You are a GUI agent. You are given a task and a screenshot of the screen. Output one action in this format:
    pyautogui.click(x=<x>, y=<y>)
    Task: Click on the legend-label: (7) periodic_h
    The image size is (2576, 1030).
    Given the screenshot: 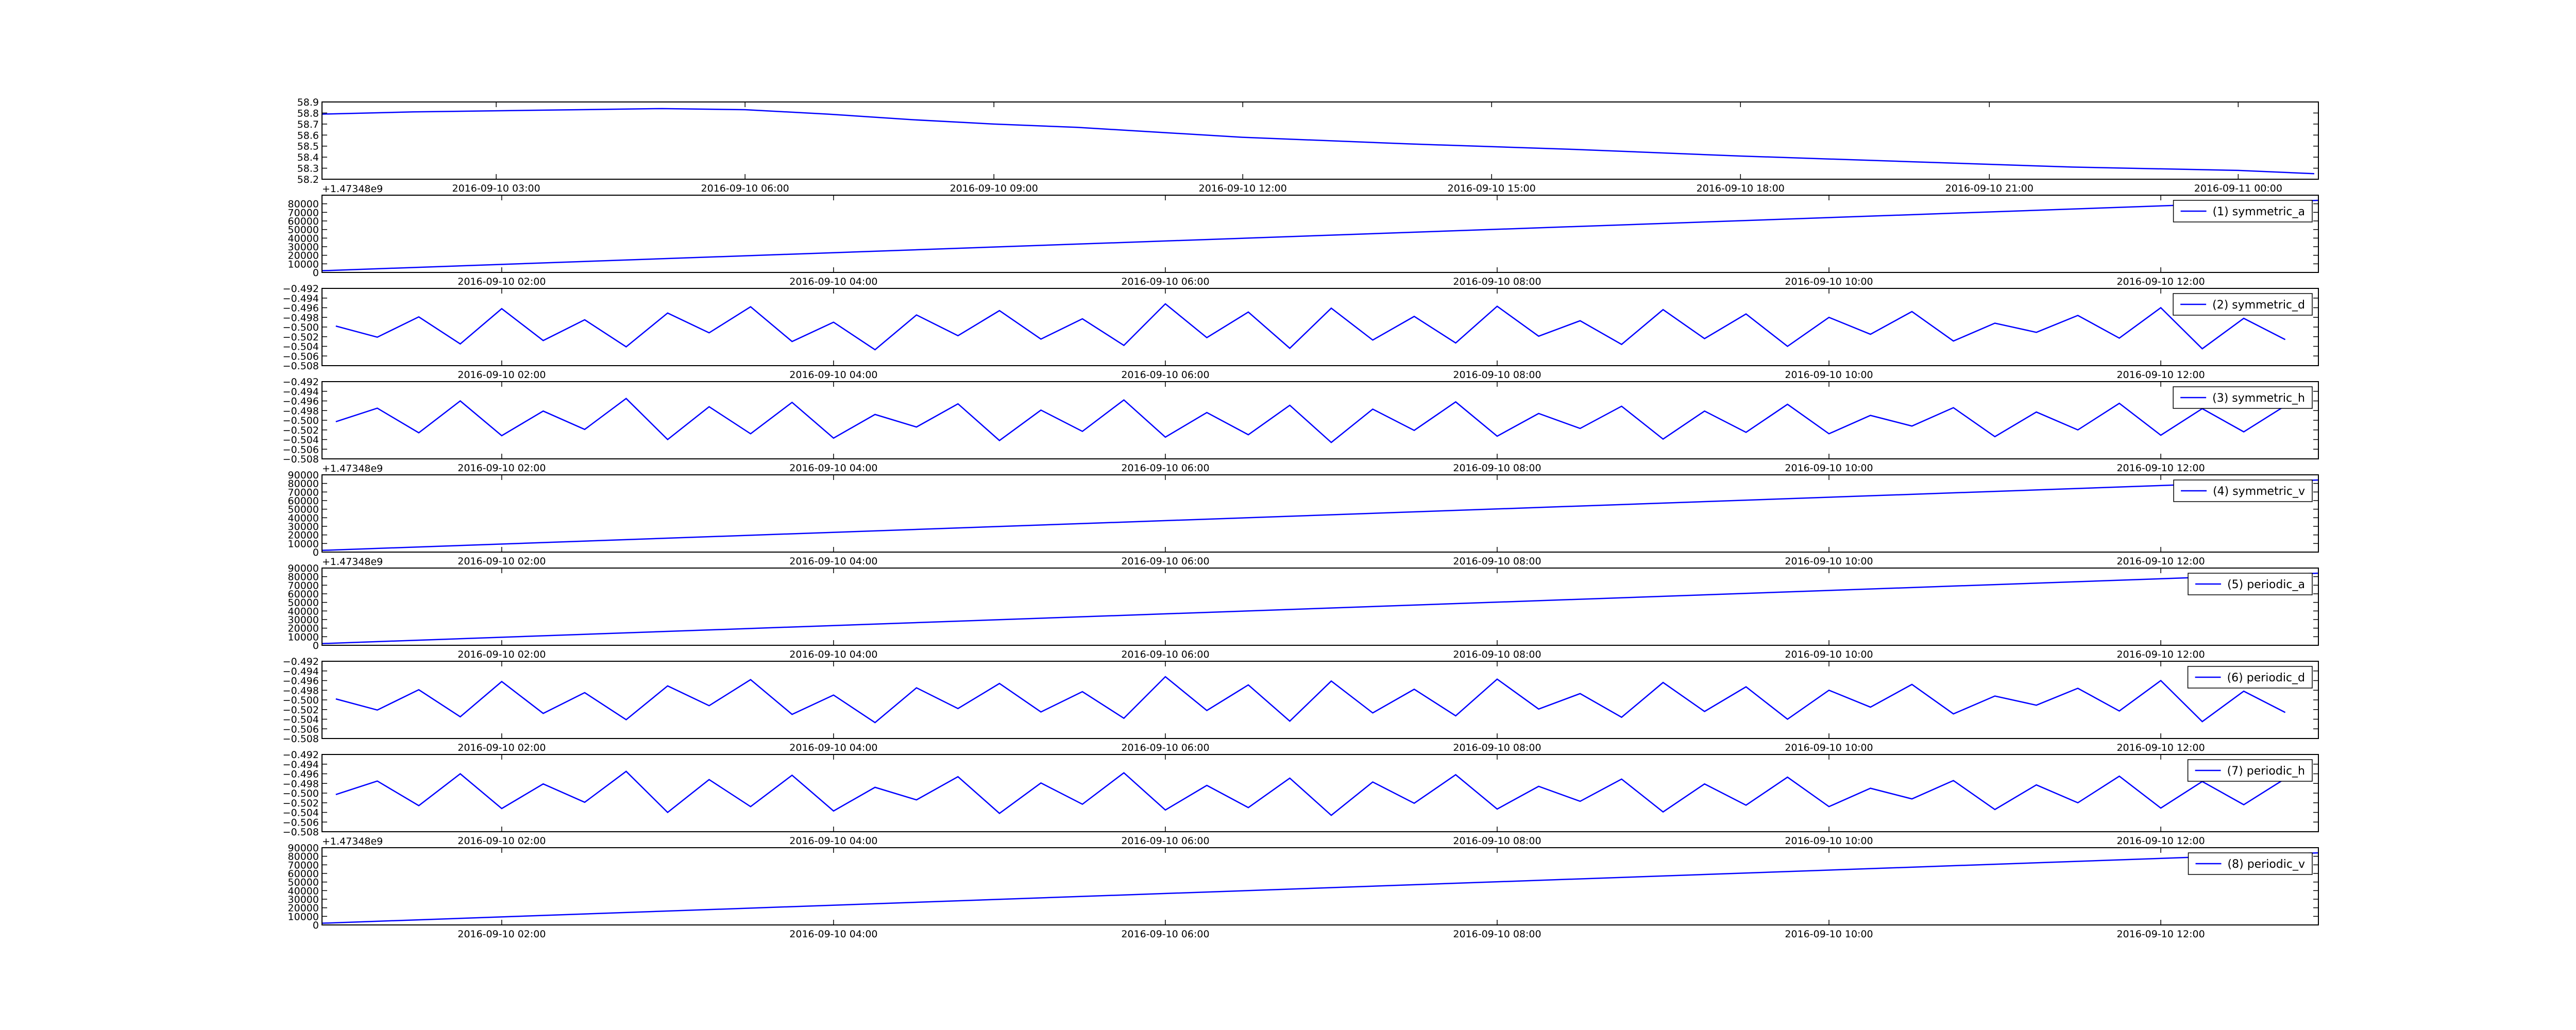 What is the action you would take?
    pyautogui.click(x=2266, y=771)
    